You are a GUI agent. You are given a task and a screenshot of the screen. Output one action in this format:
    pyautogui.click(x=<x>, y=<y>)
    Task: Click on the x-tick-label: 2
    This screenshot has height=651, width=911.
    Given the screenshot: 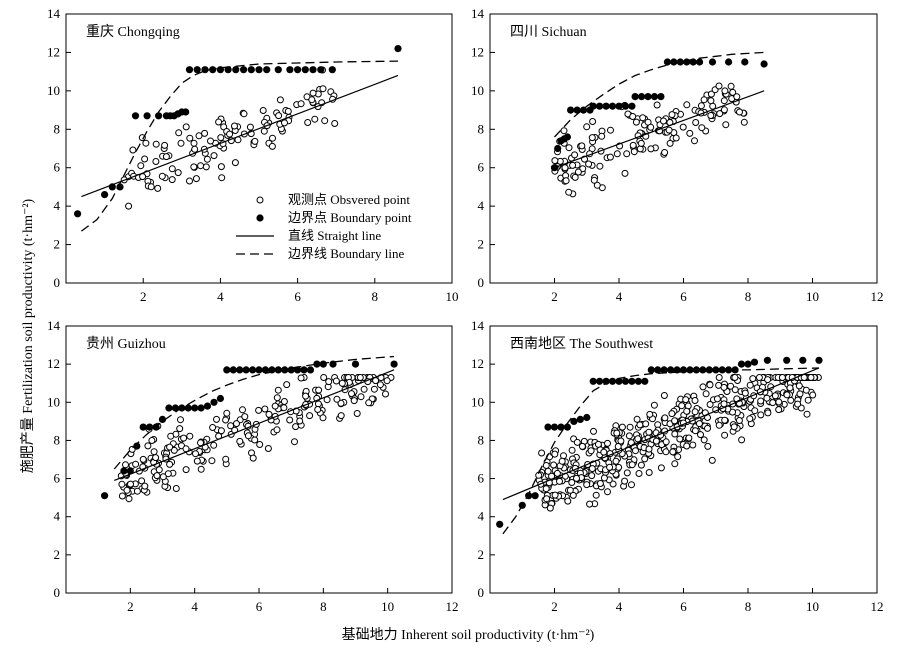 What is the action you would take?
    pyautogui.click(x=130, y=606)
    